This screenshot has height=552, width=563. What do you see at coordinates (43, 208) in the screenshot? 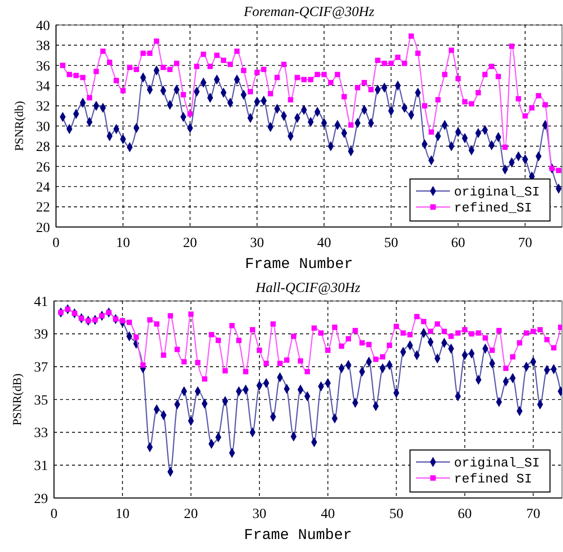
I see `y-tick-label: 22` at bounding box center [43, 208].